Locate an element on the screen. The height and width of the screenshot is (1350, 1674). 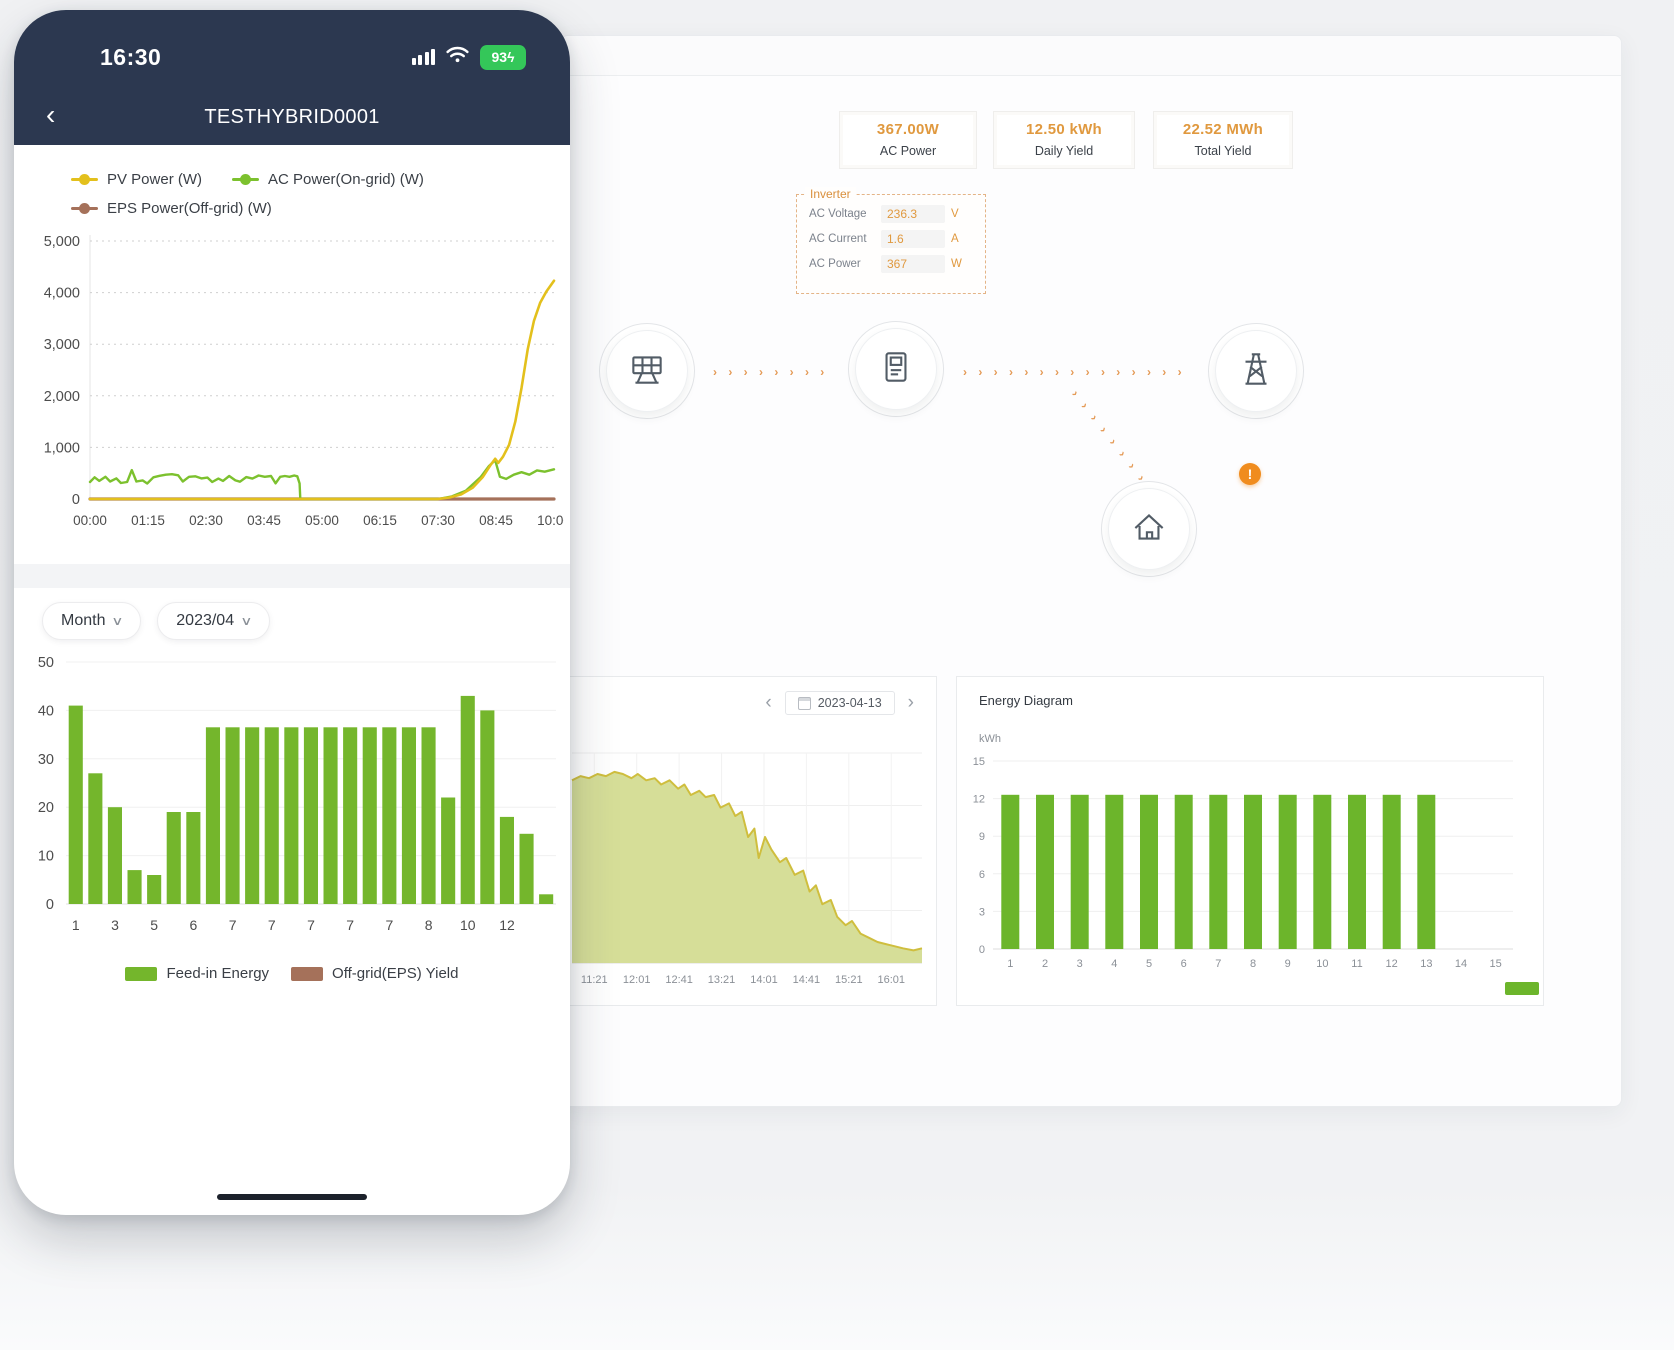
desktop-toolbar is located at coordinates (1091, 56).